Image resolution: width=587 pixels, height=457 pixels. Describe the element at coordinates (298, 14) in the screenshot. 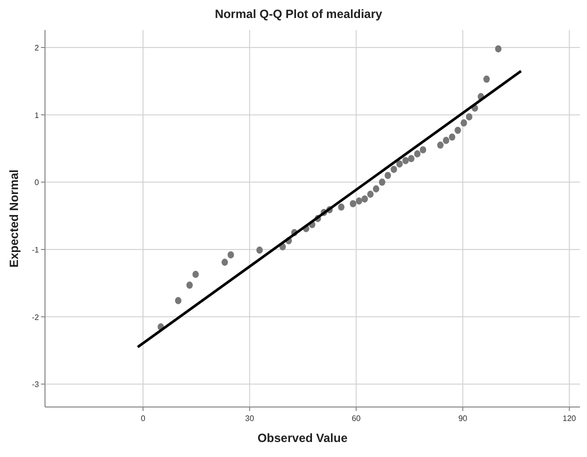

I see `chart-title: Normal Q-Q Plot of mealdiary` at that location.